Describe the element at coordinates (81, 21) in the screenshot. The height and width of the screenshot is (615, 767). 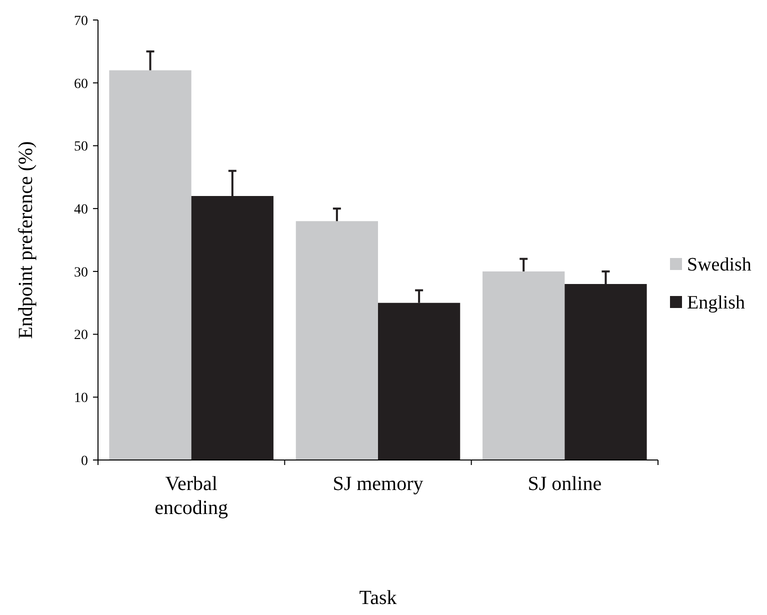
I see `y-tick-label: 70` at that location.